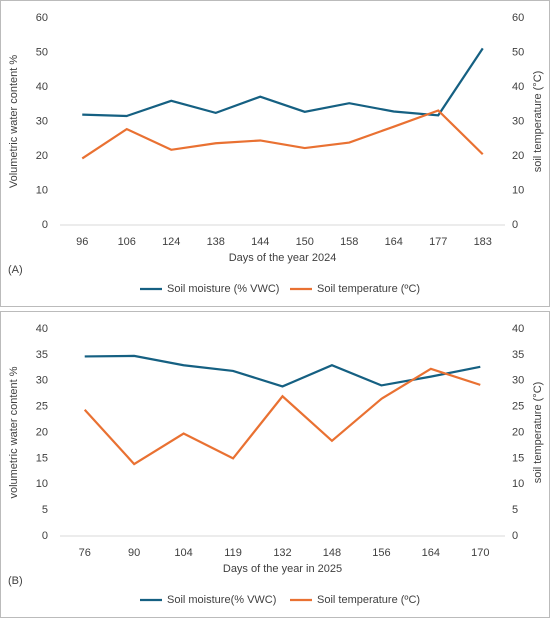 This screenshot has width=550, height=618. I want to click on y-tick-label: 60, so click(42, 18).